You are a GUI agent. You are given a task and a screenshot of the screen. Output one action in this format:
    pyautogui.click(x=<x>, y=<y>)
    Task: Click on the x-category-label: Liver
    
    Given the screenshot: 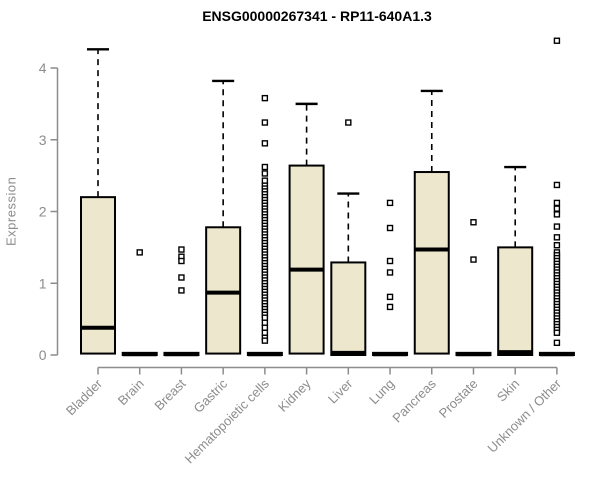 What is the action you would take?
    pyautogui.click(x=340, y=391)
    